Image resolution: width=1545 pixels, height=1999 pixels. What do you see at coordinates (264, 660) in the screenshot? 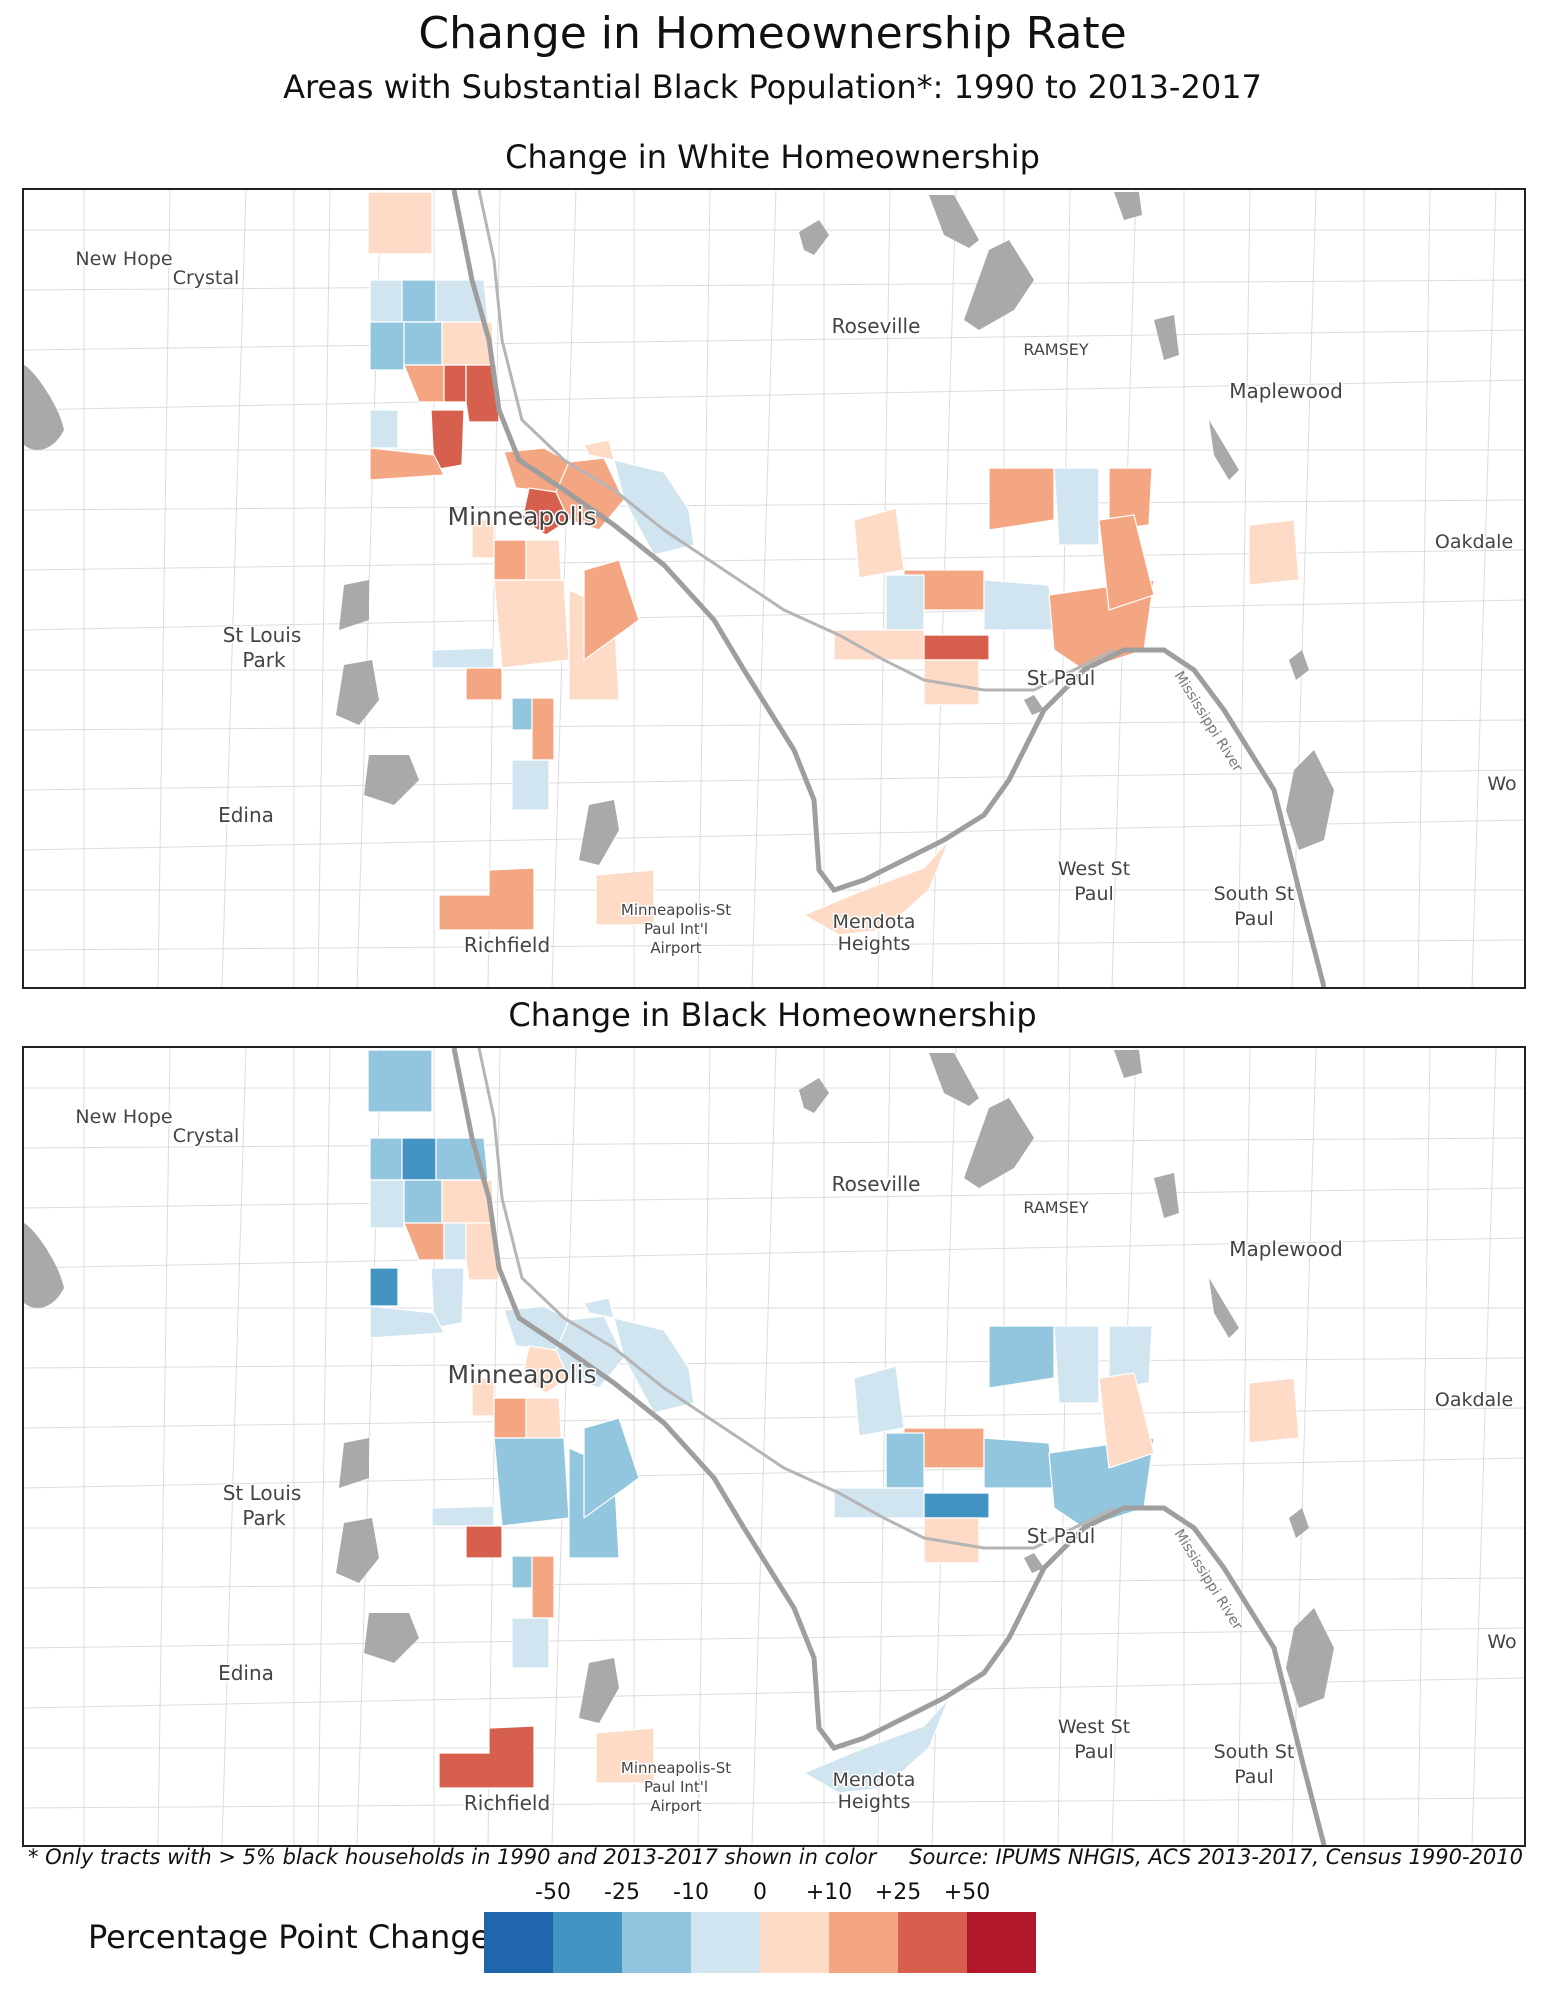
I see `place-label-st-louis-park-2: Park` at bounding box center [264, 660].